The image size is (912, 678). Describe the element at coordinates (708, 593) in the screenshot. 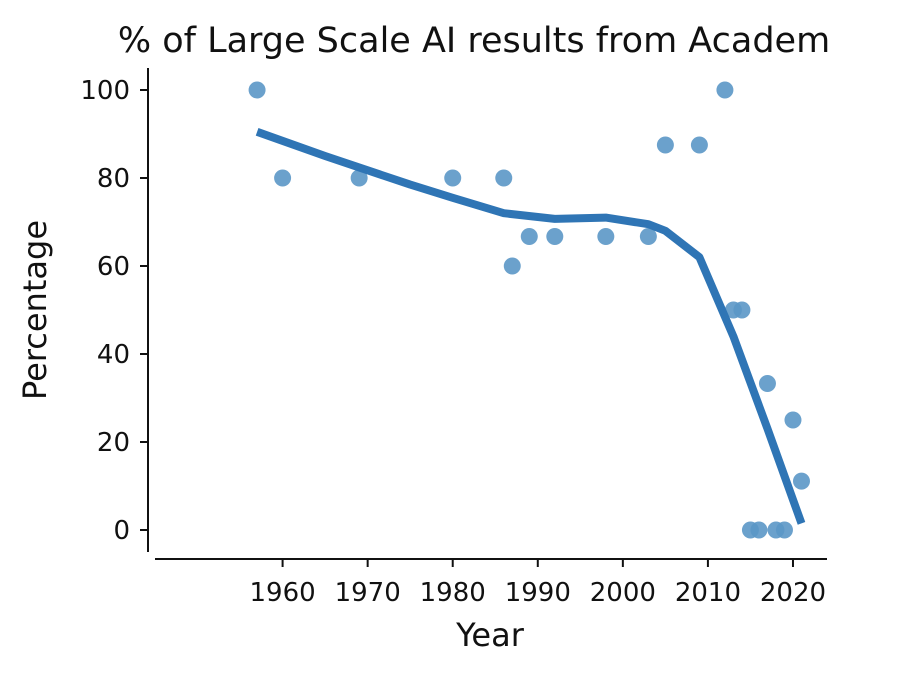

I see `x-tick-label: 2010` at that location.